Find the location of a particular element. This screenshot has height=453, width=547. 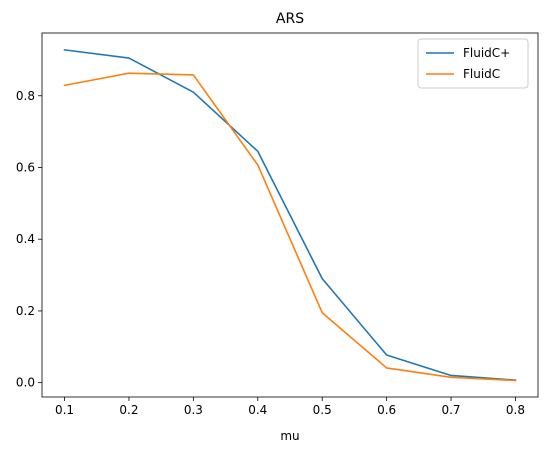

x-tick-label: 0.7 is located at coordinates (450, 410).